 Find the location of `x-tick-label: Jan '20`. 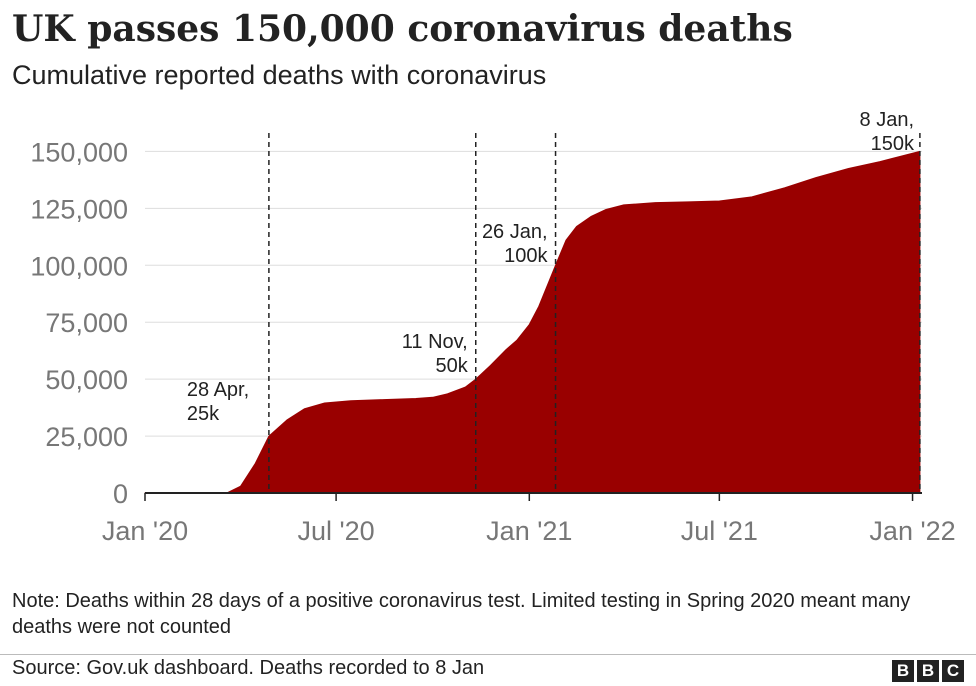

x-tick-label: Jan '20 is located at coordinates (145, 531).